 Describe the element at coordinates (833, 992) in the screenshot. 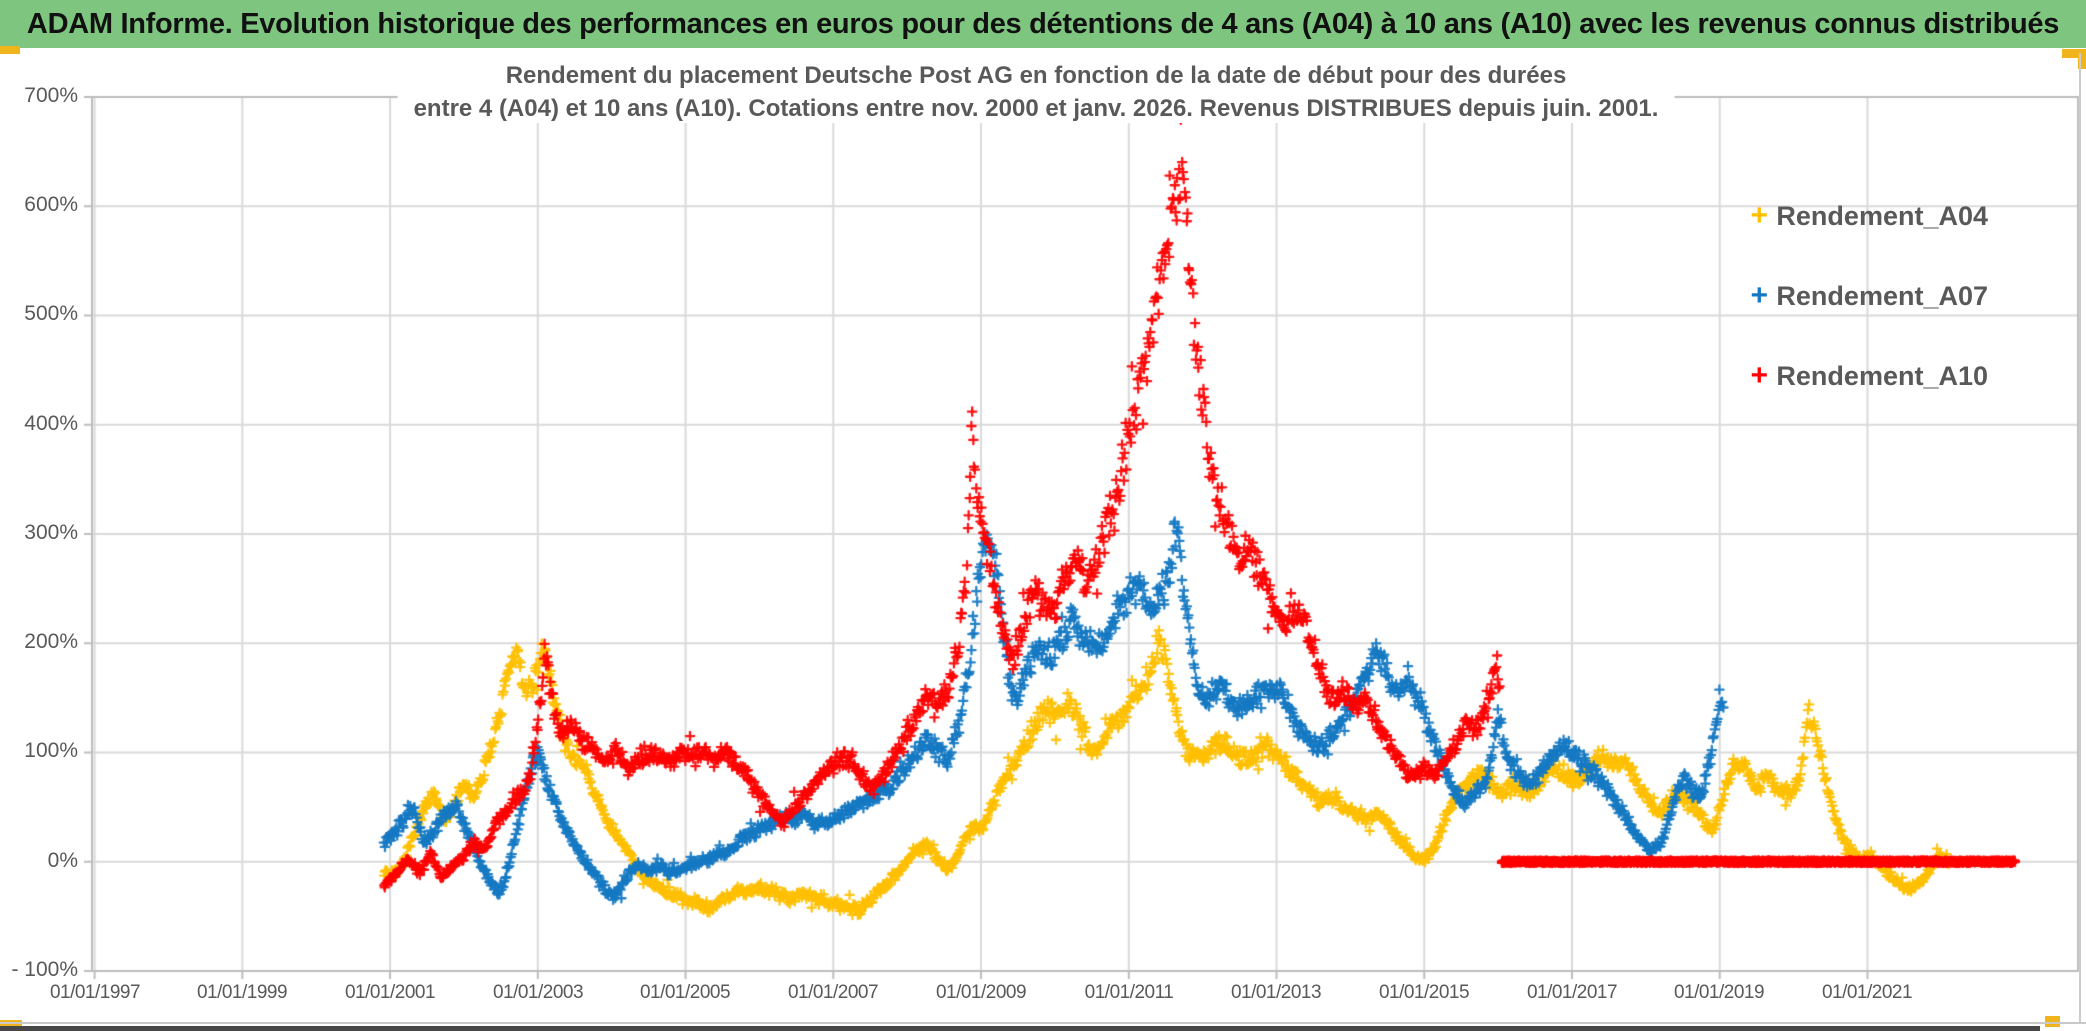

I see `x-axis-tick-label: 01/01/2007` at that location.